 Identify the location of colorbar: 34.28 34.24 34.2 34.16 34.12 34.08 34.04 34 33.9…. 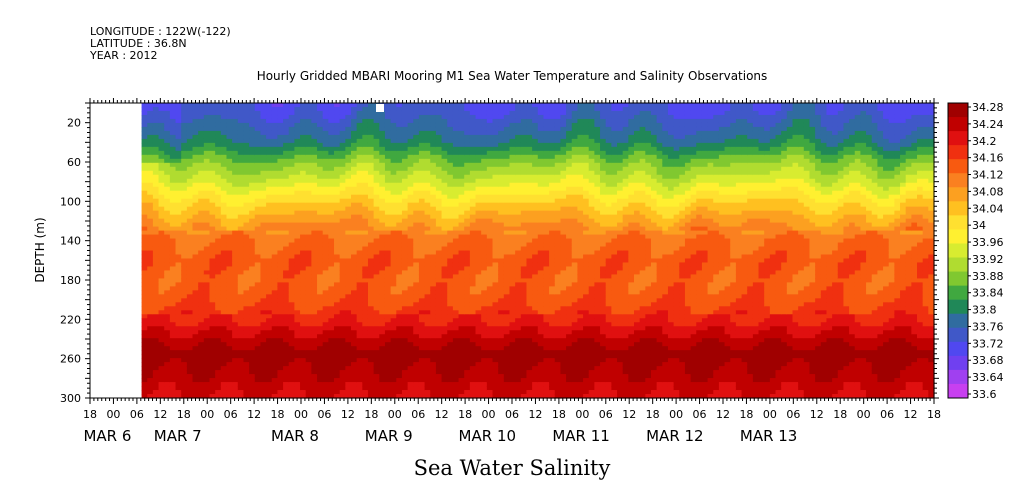
(975, 251).